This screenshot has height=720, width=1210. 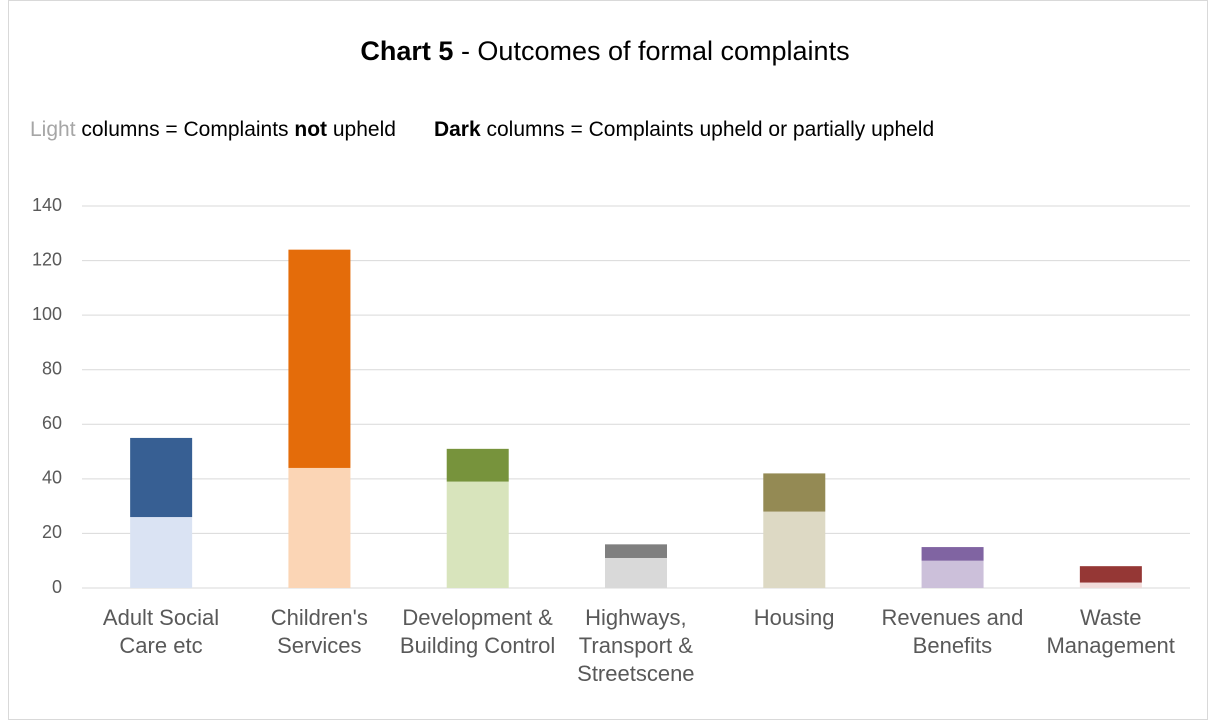 I want to click on legend-bold: not, so click(x=311, y=129).